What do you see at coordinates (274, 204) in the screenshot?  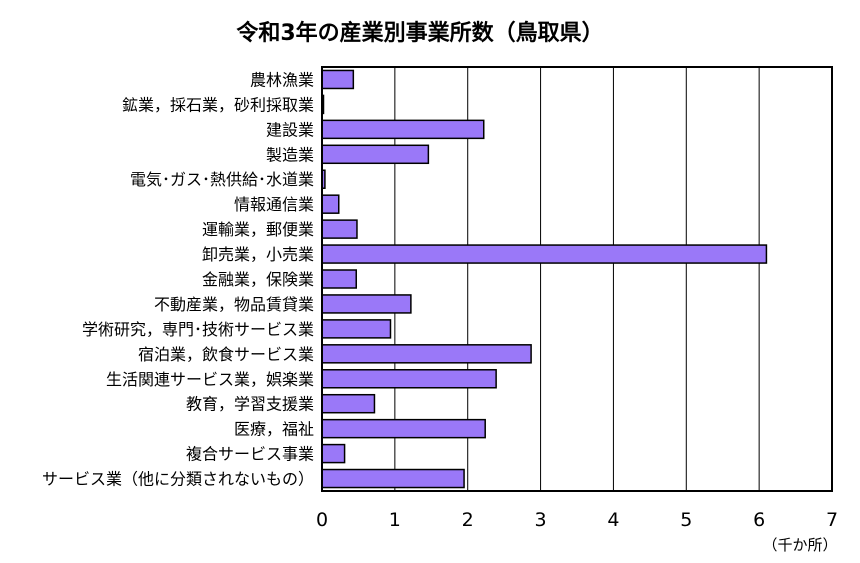 I see `category-label: 情報通信業` at bounding box center [274, 204].